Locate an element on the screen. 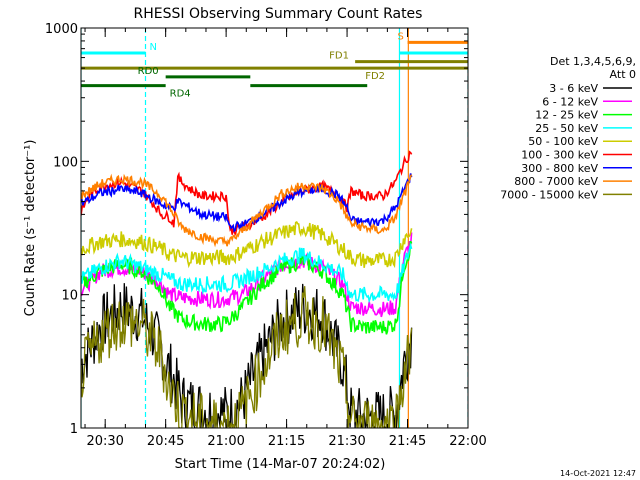 Image resolution: width=640 pixels, height=480 pixels. x-tick-label: 21:00 is located at coordinates (225, 441).